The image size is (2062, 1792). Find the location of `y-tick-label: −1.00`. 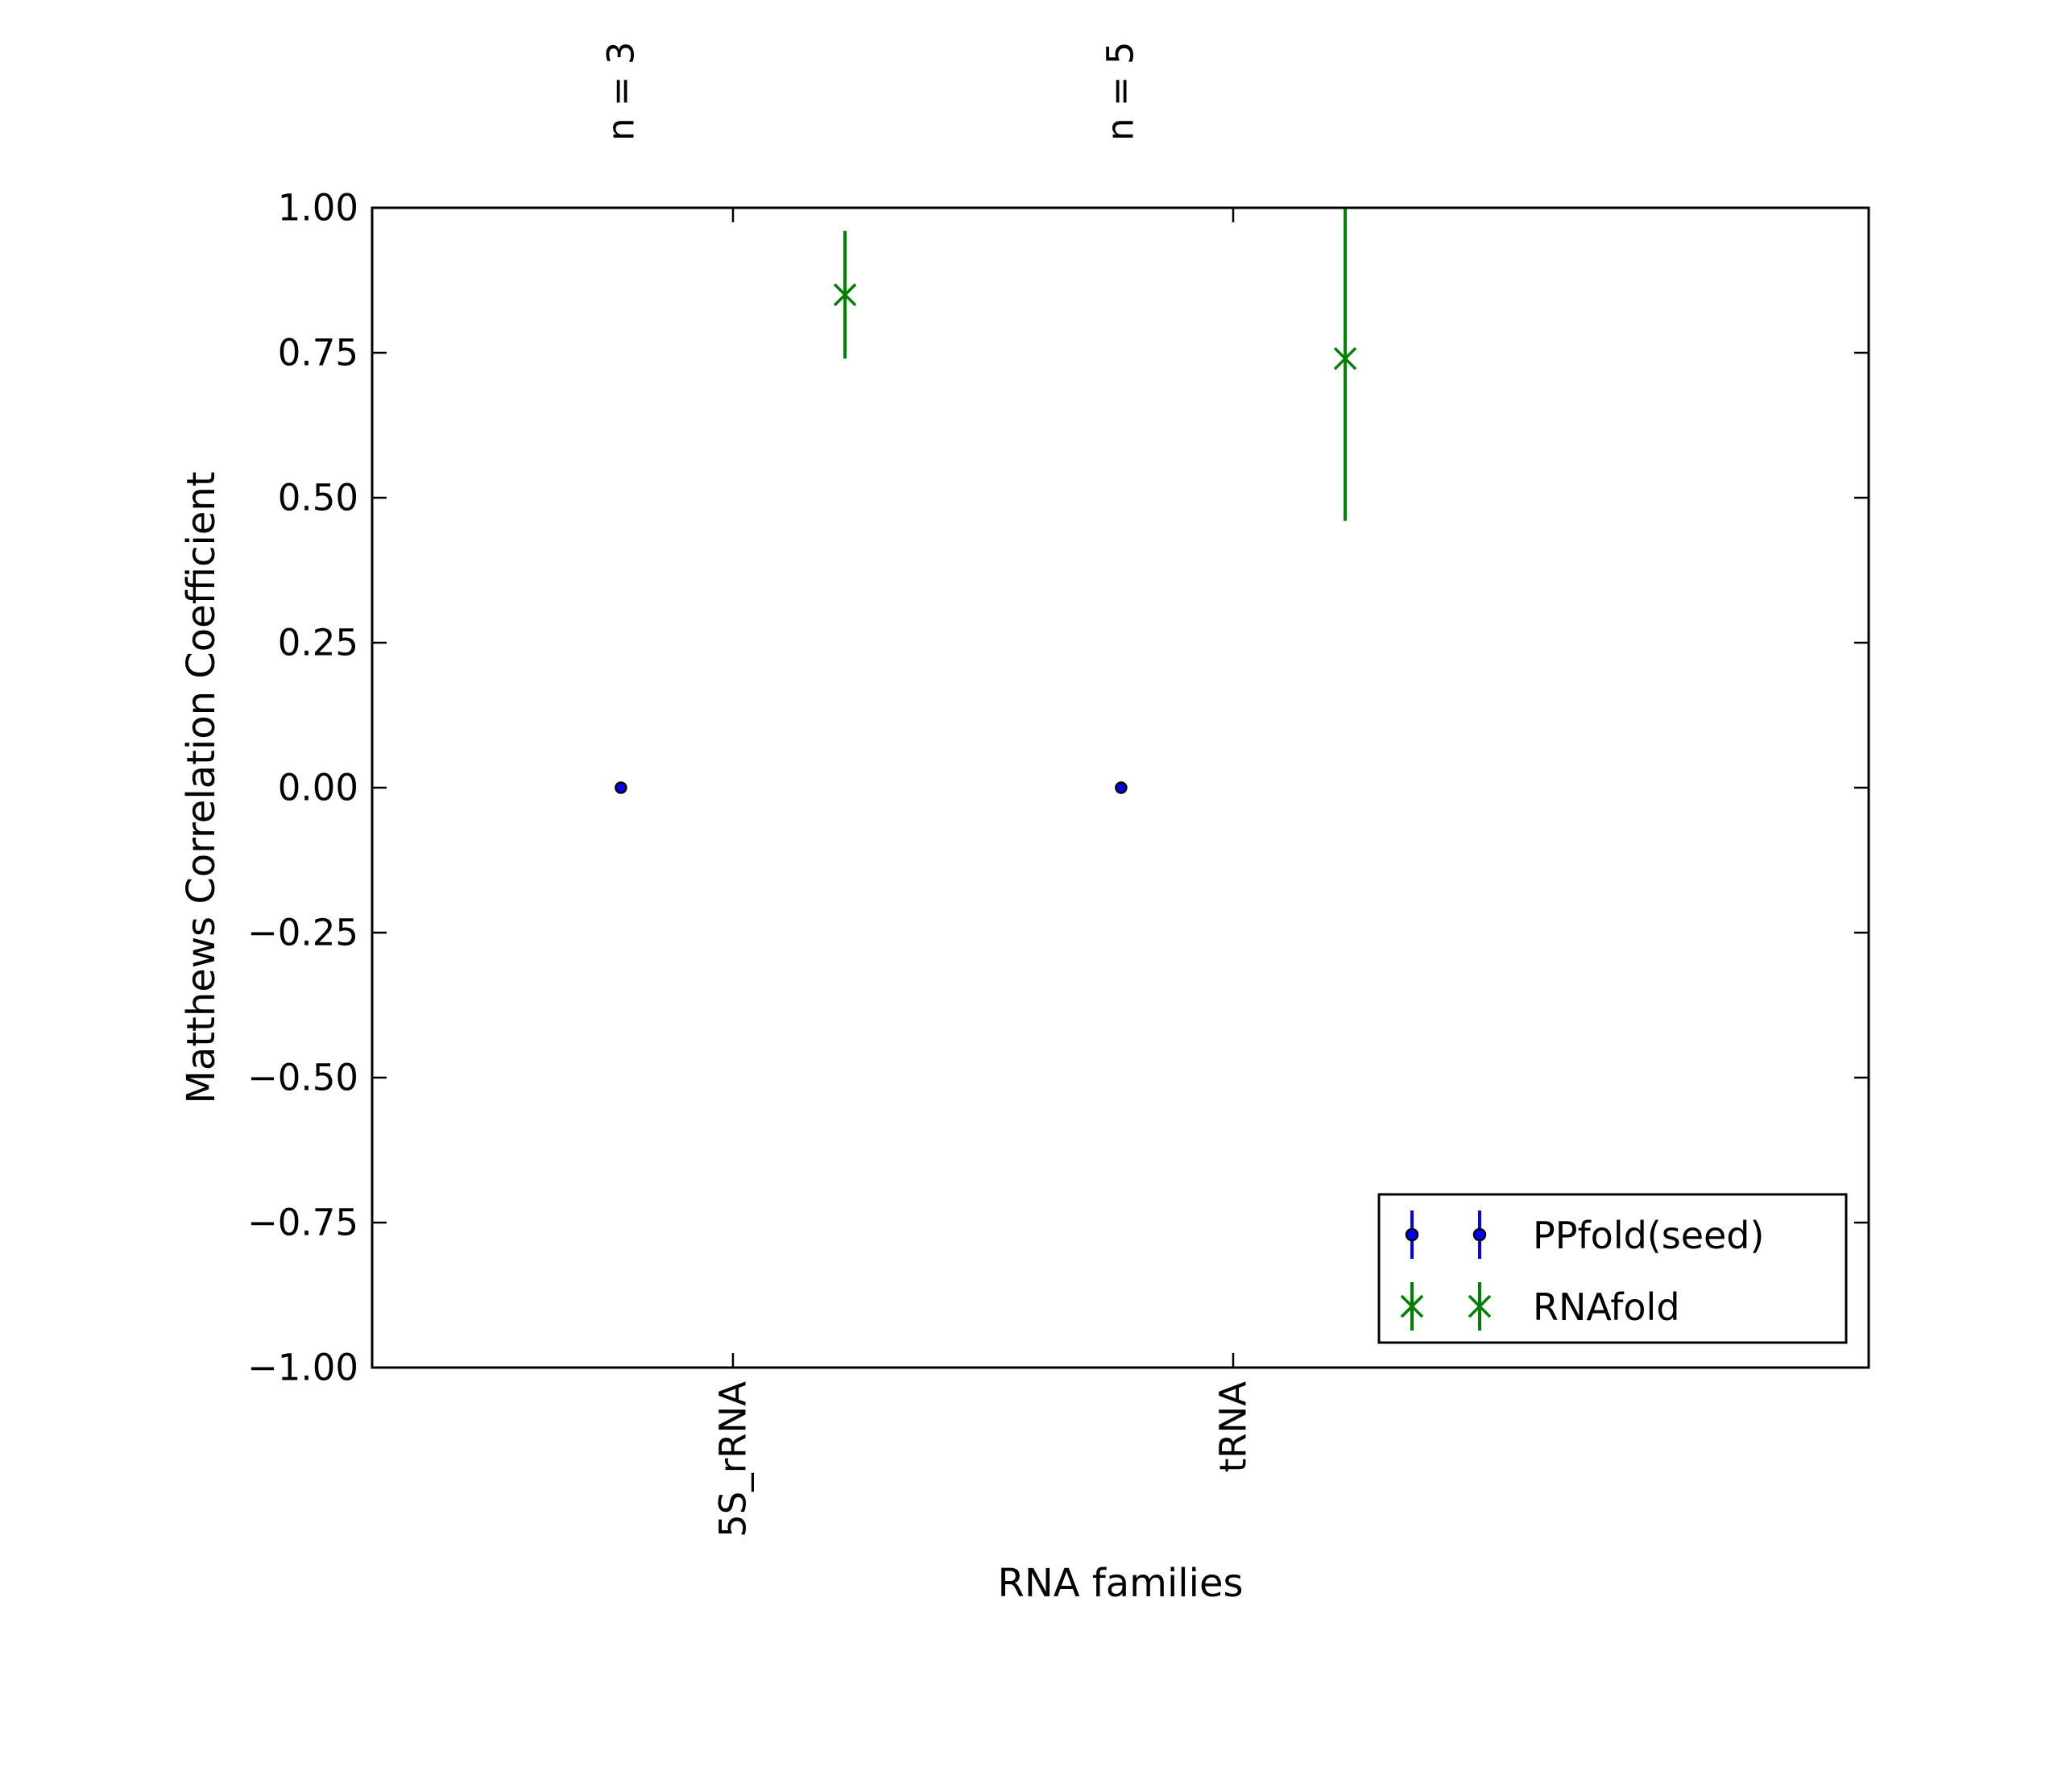

y-tick-label: −1.00 is located at coordinates (302, 1368).